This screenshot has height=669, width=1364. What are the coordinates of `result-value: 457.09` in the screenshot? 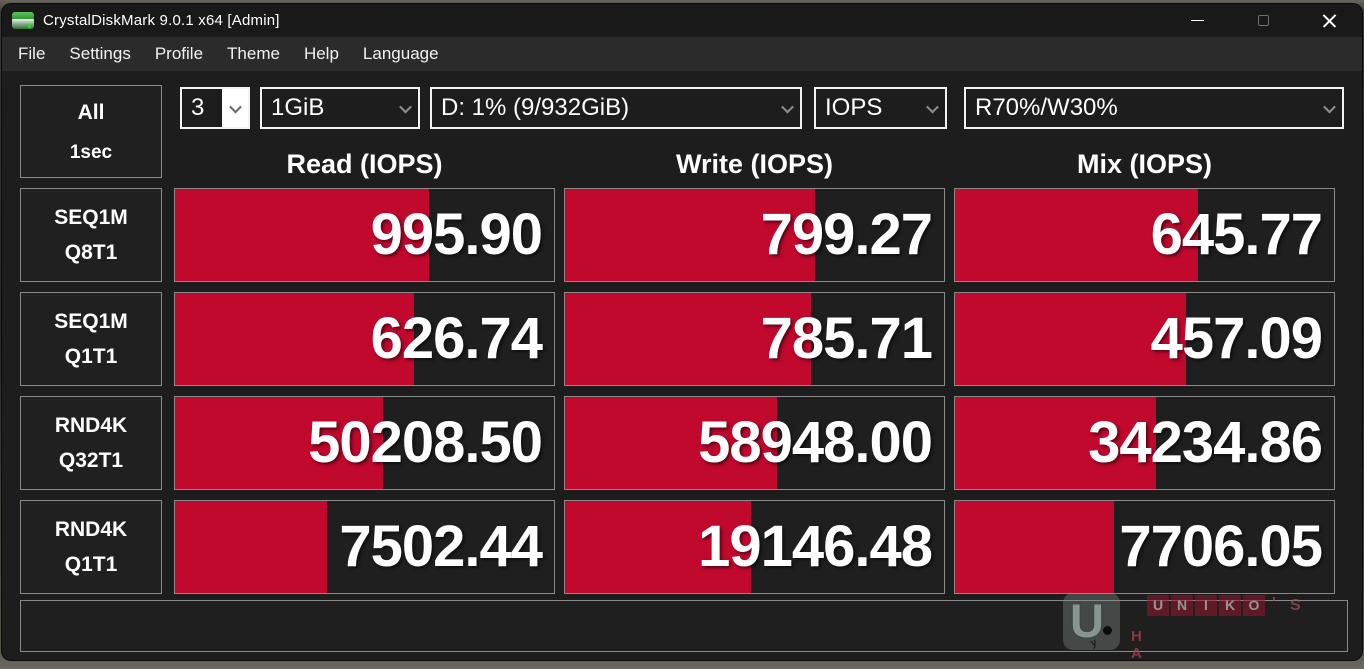 It's located at (1236, 338).